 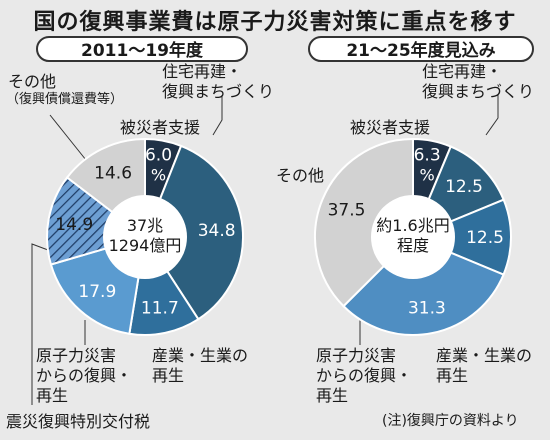 What do you see at coordinates (485, 238) in the screenshot?
I see `value-label-industry-revival: 12.5` at bounding box center [485, 238].